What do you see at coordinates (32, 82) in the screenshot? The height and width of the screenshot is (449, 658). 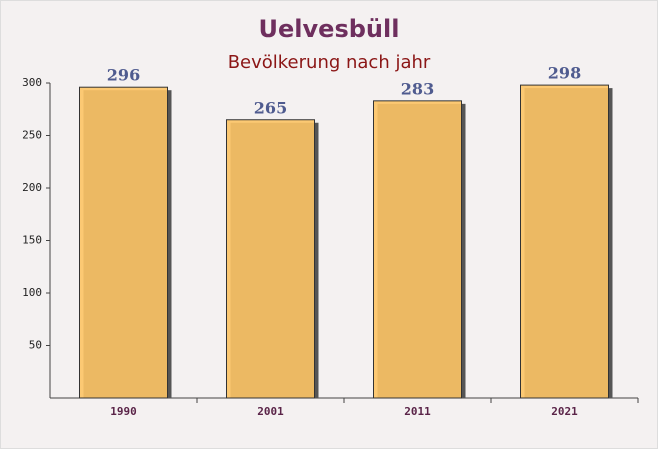 I see `y-tick-label: 300` at bounding box center [32, 82].